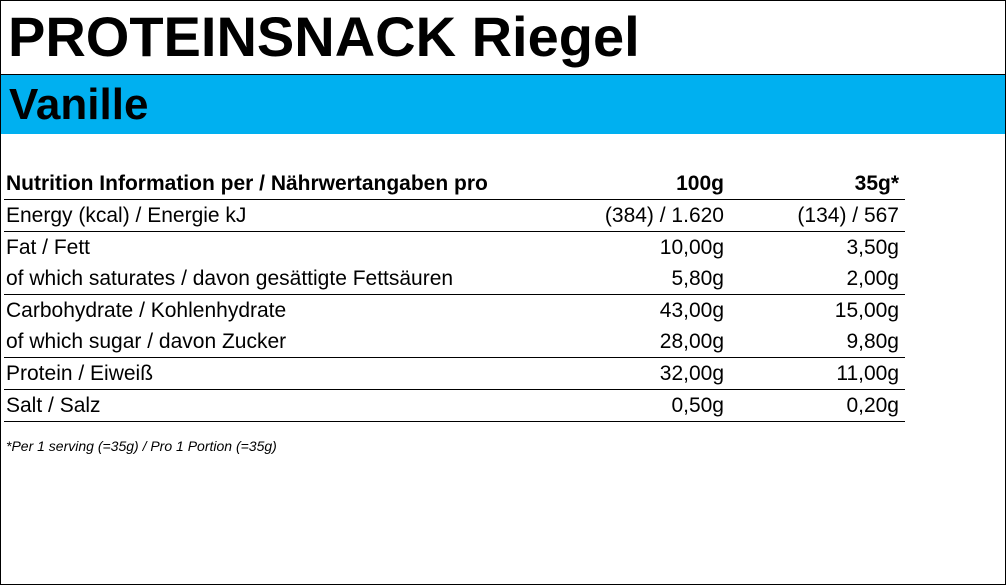 The height and width of the screenshot is (585, 1006). I want to click on table-row-salt: Salt / Salz 0,50g 0,20g, so click(454, 406).